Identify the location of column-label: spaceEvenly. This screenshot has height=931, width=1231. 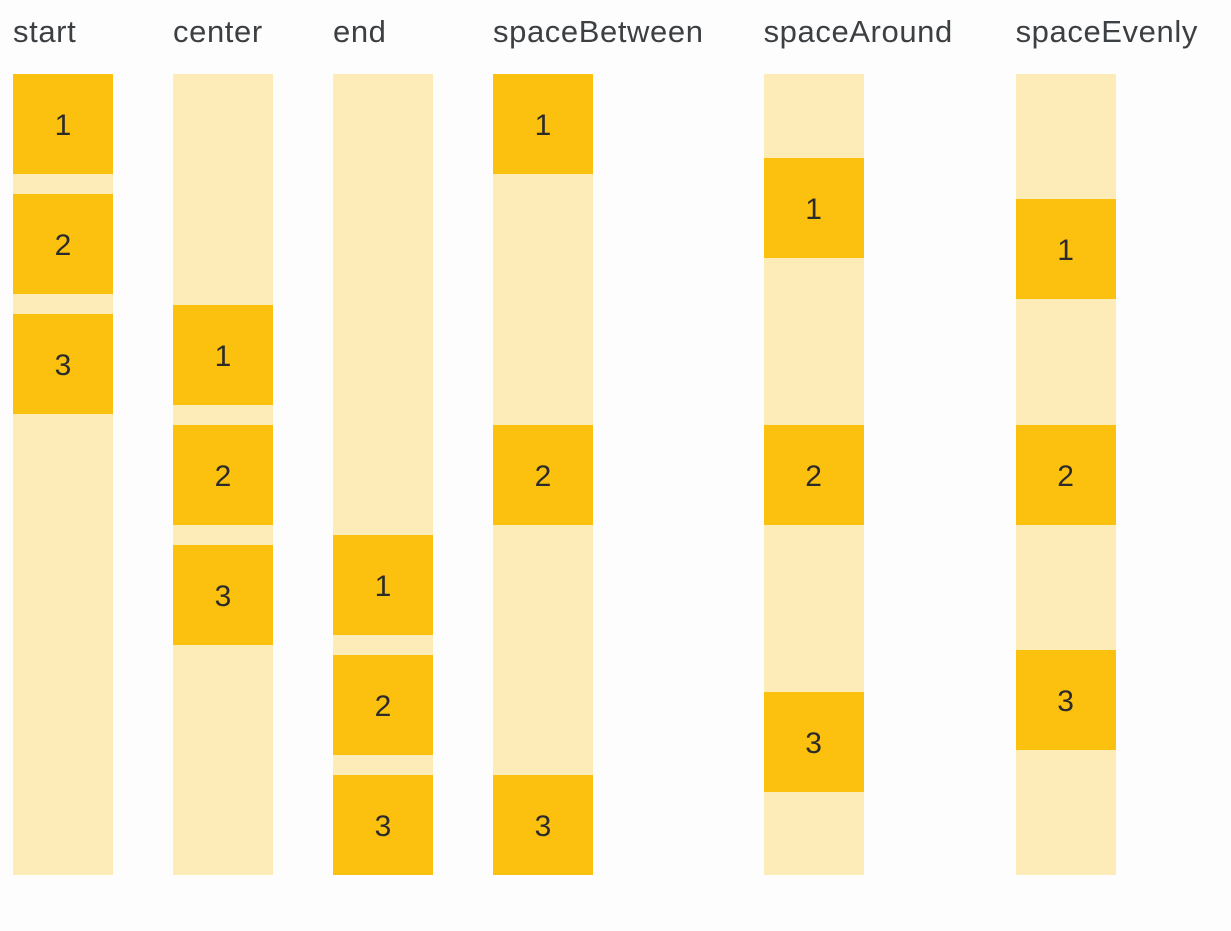
(1106, 31).